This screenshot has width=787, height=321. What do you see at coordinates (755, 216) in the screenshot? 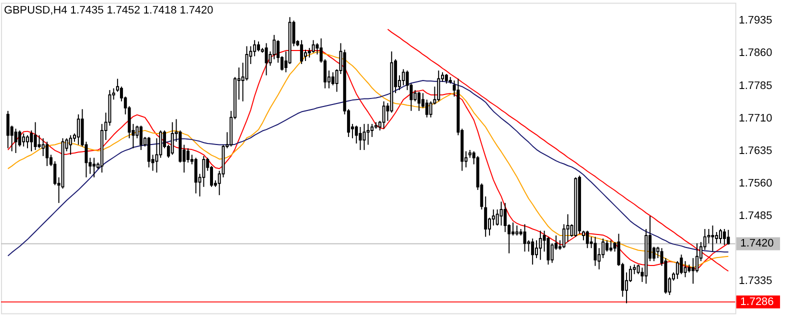
I see `y-tick-label: 1.7485` at bounding box center [755, 216].